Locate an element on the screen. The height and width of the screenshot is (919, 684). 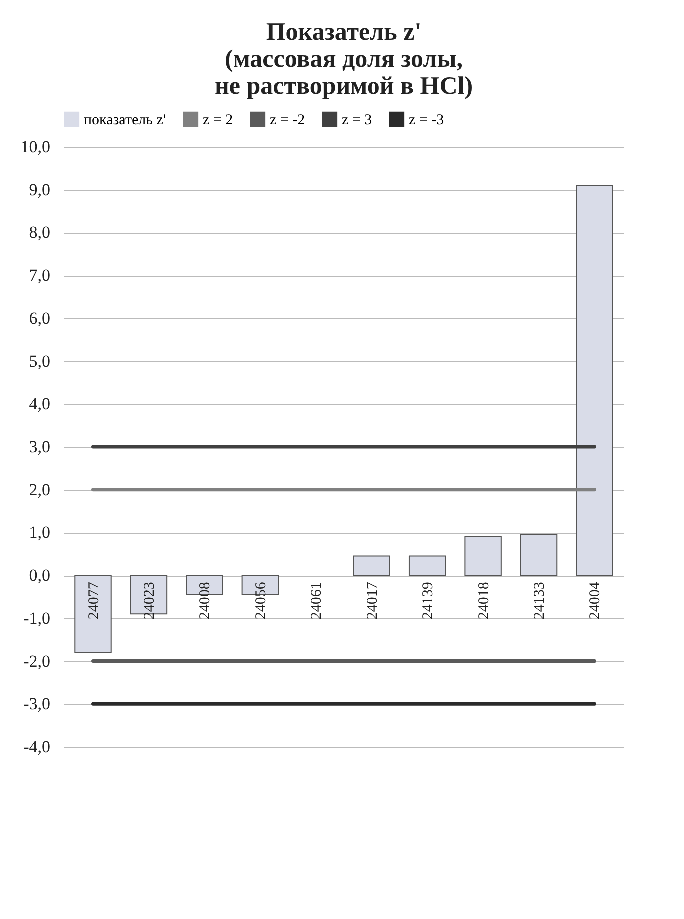
y-tick-label: 9,0 is located at coordinates (39, 190).